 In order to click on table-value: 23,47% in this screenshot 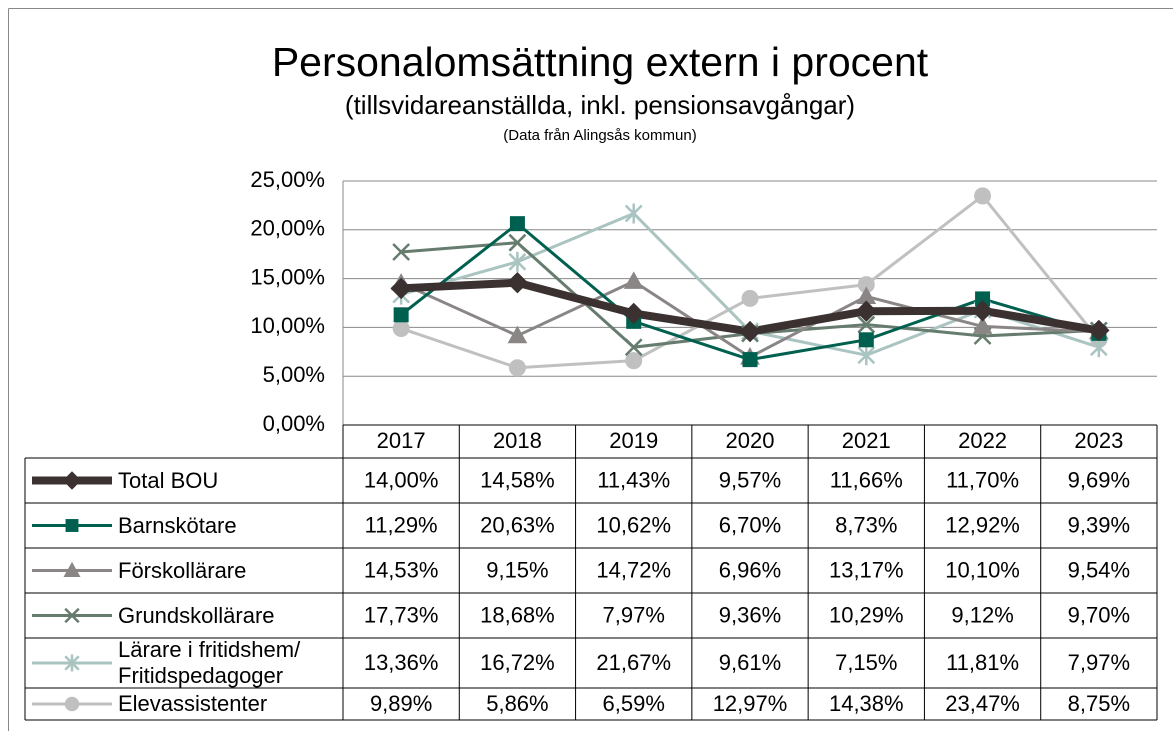, I will do `click(982, 703)`.